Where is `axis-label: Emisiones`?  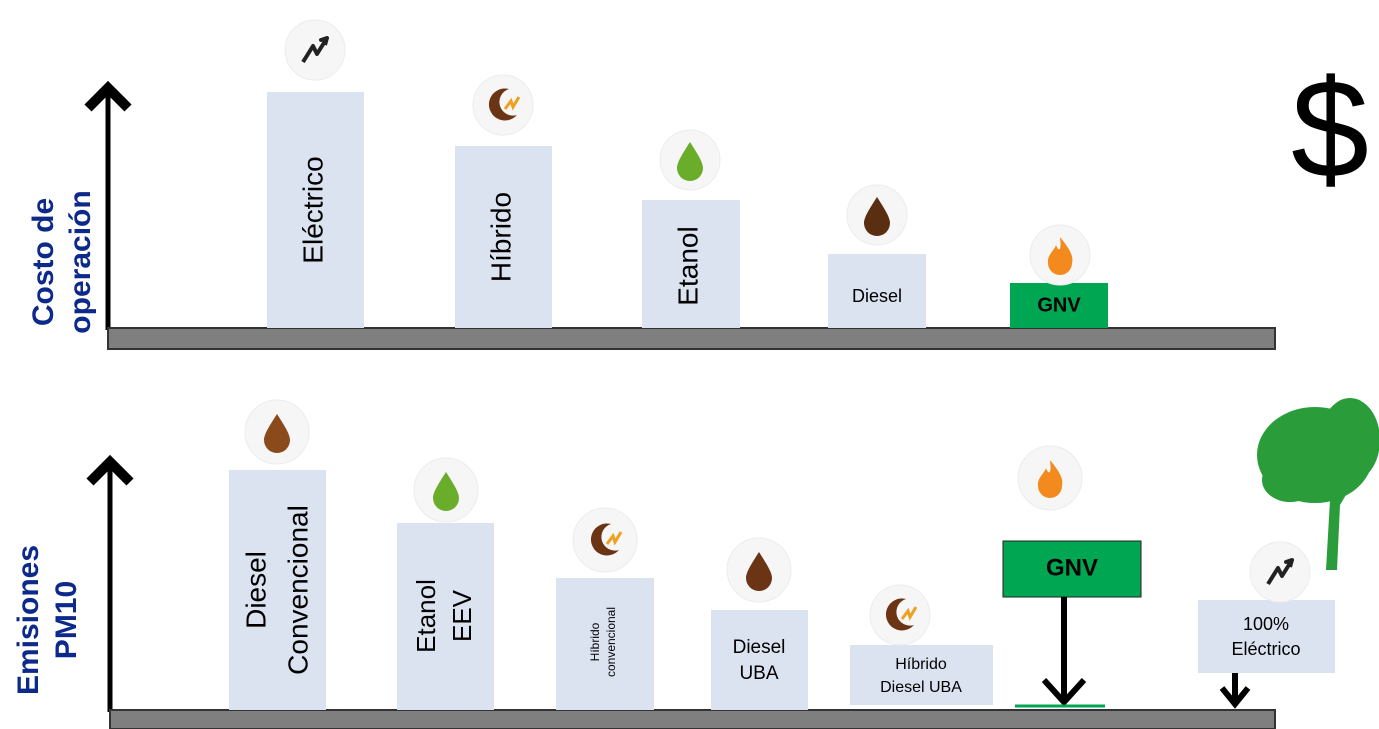
axis-label: Emisiones is located at coordinates (28, 620).